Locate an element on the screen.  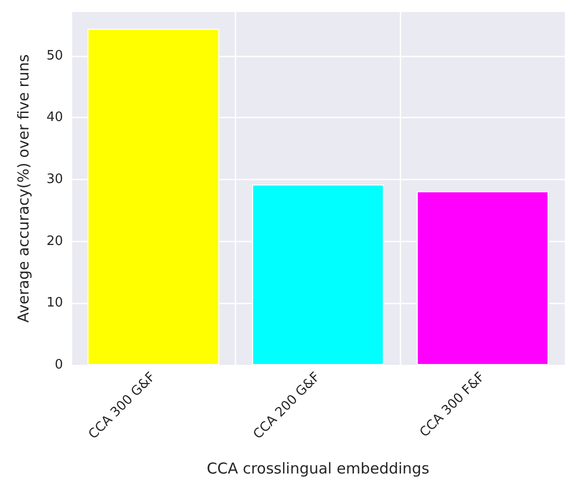
y-tick-label: 50 is located at coordinates (54, 56).